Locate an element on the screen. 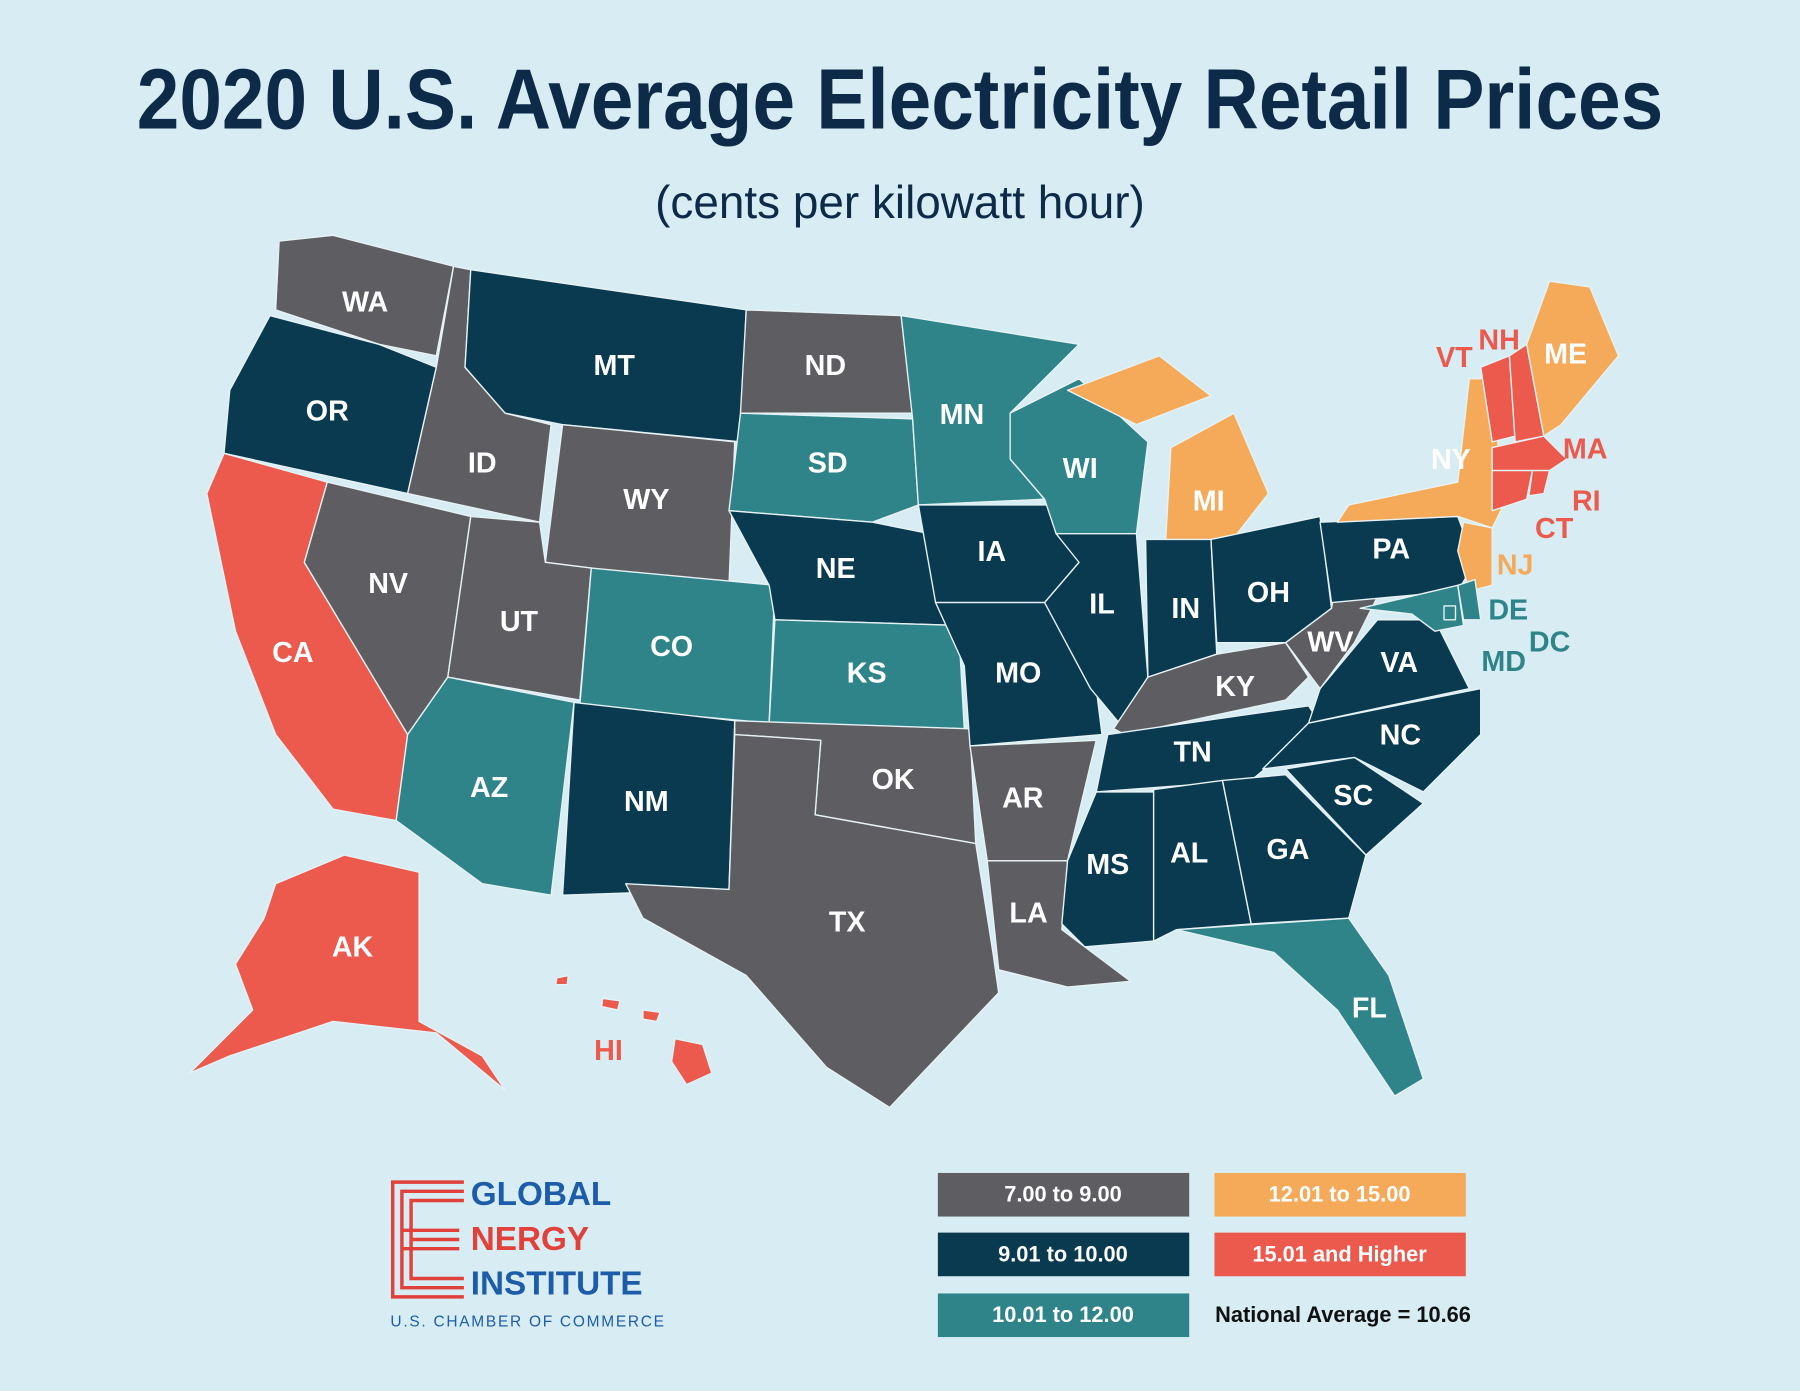  logo-mark is located at coordinates (427, 1239).